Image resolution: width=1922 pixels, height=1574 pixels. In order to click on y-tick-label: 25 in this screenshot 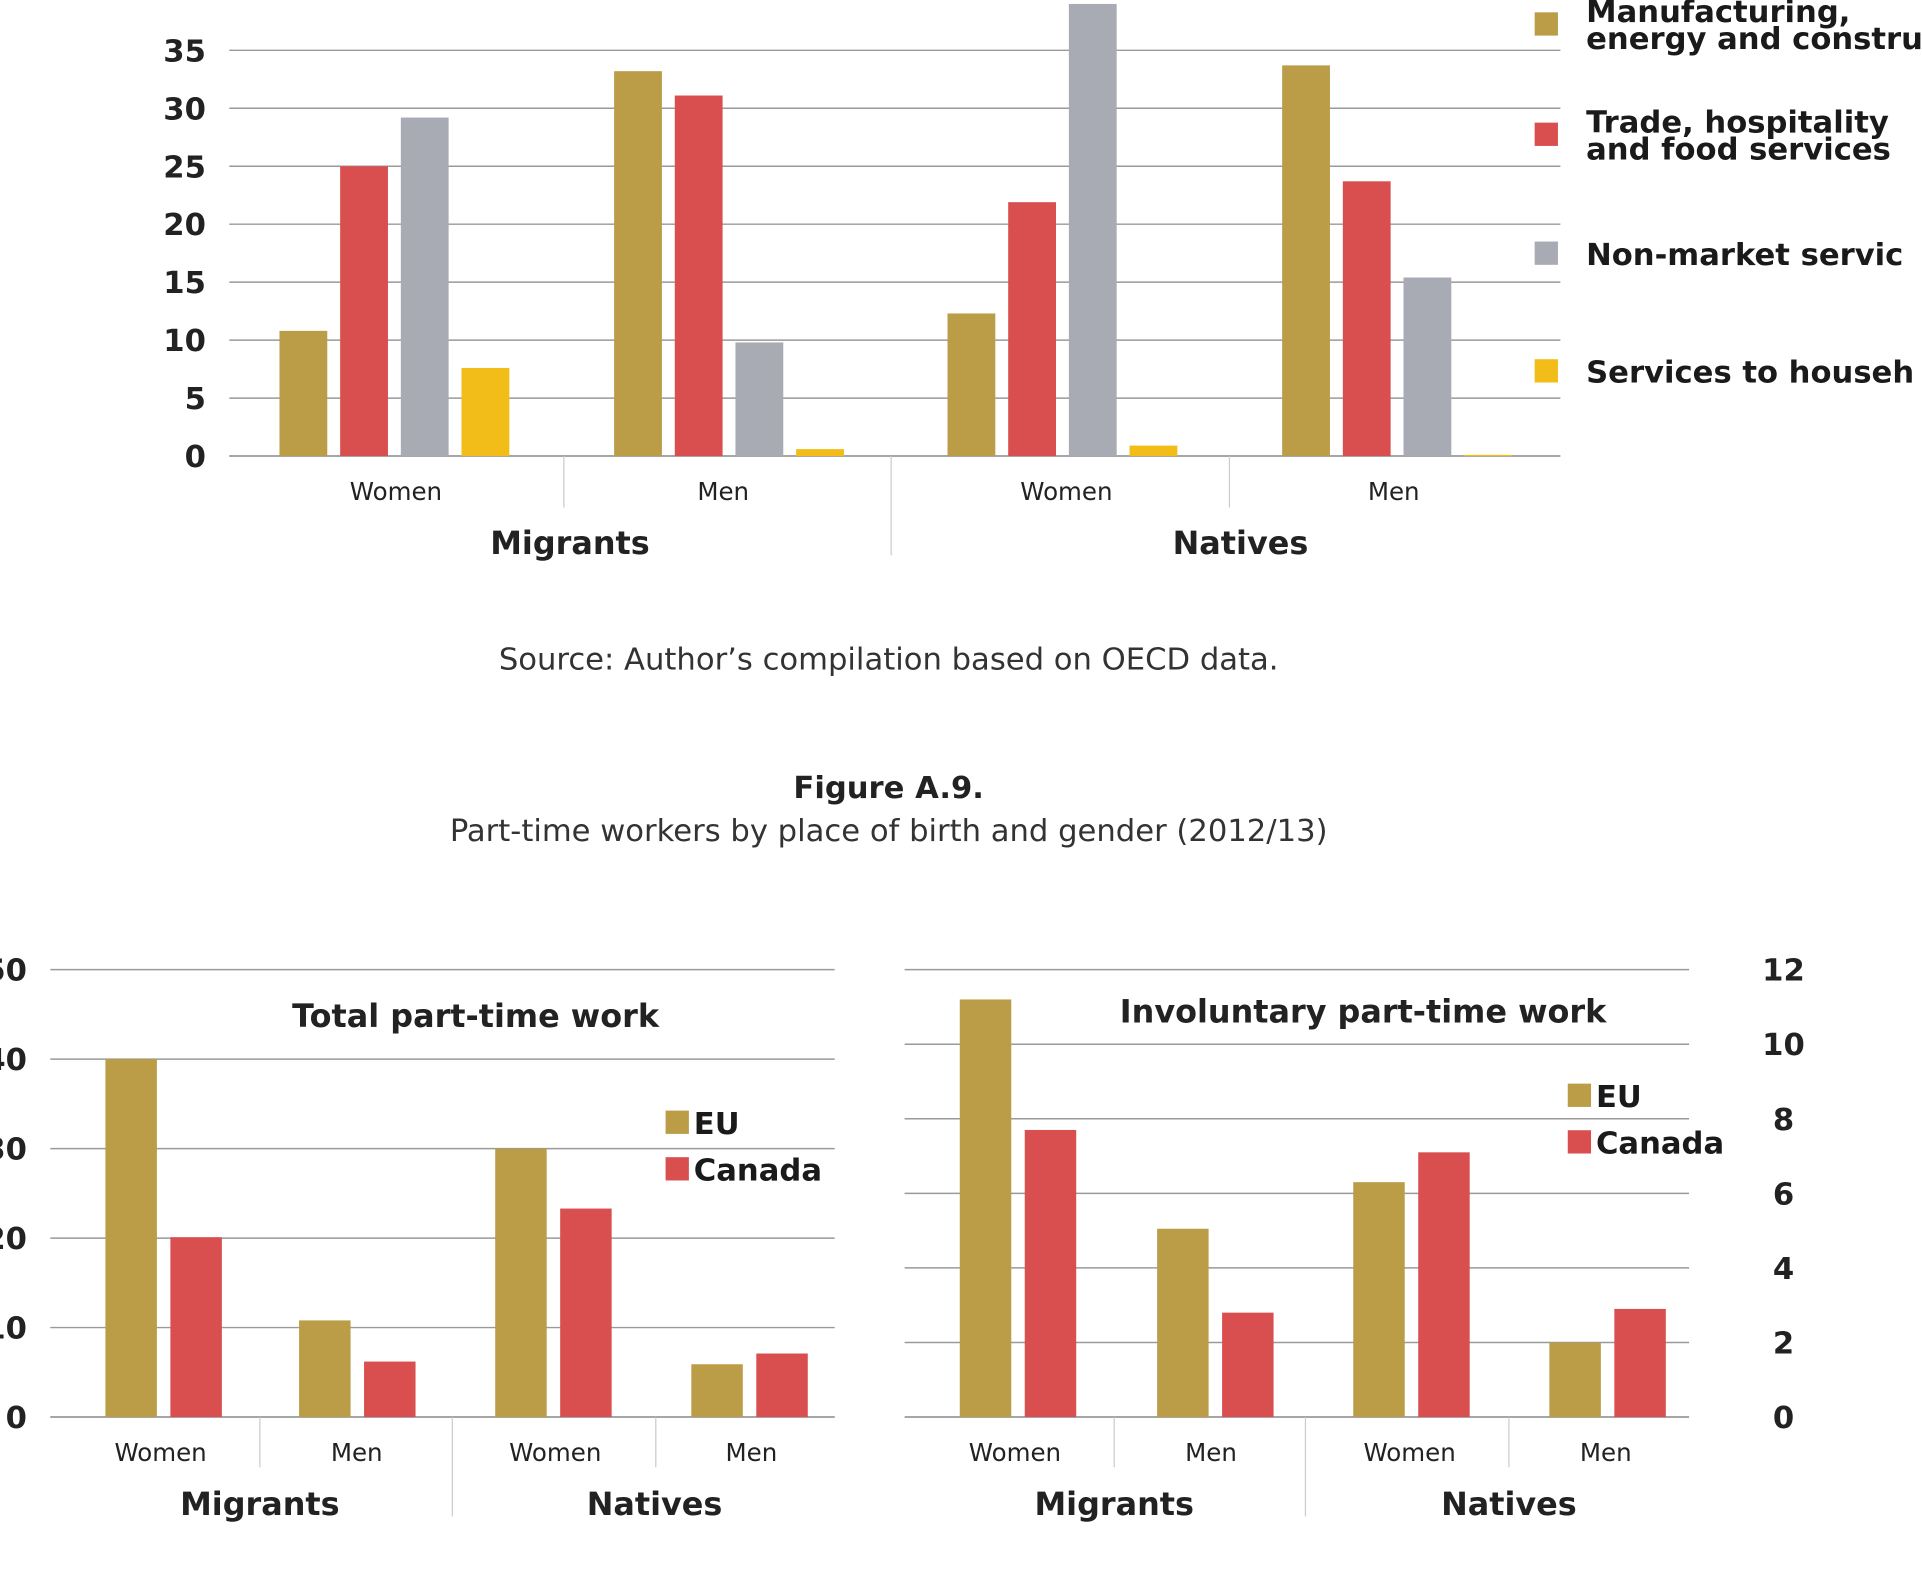, I will do `click(184, 167)`.